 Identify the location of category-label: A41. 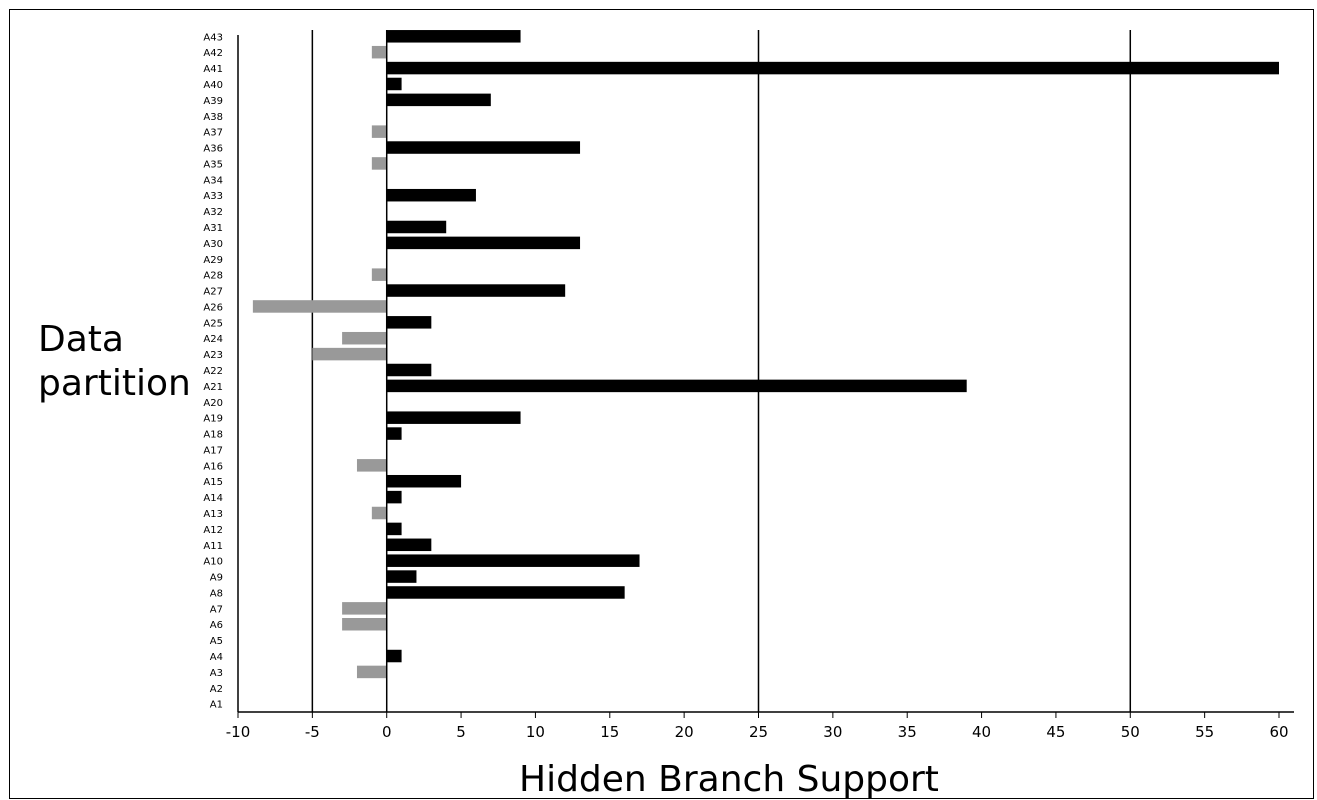
(213, 69).